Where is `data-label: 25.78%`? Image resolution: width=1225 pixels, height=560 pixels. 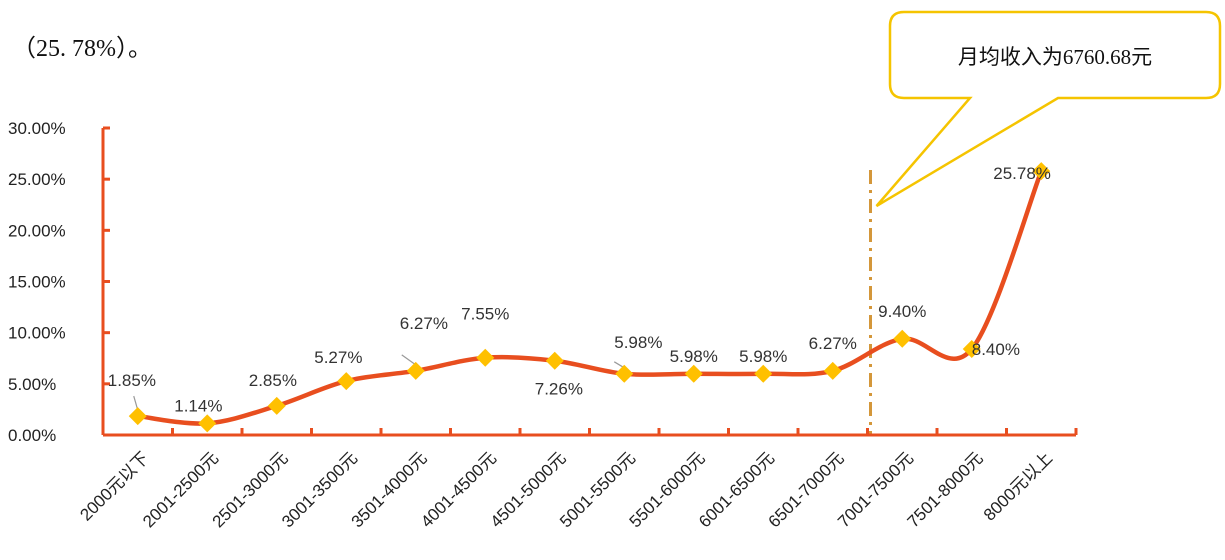 data-label: 25.78% is located at coordinates (1022, 173).